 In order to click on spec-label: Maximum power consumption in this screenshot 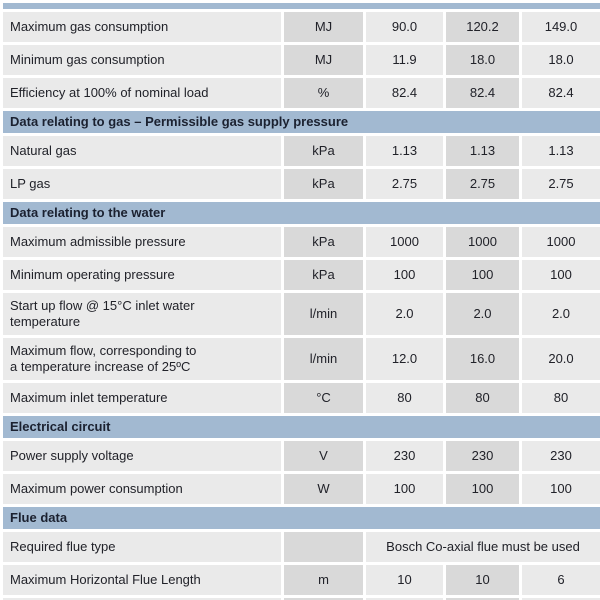, I will do `click(142, 489)`.